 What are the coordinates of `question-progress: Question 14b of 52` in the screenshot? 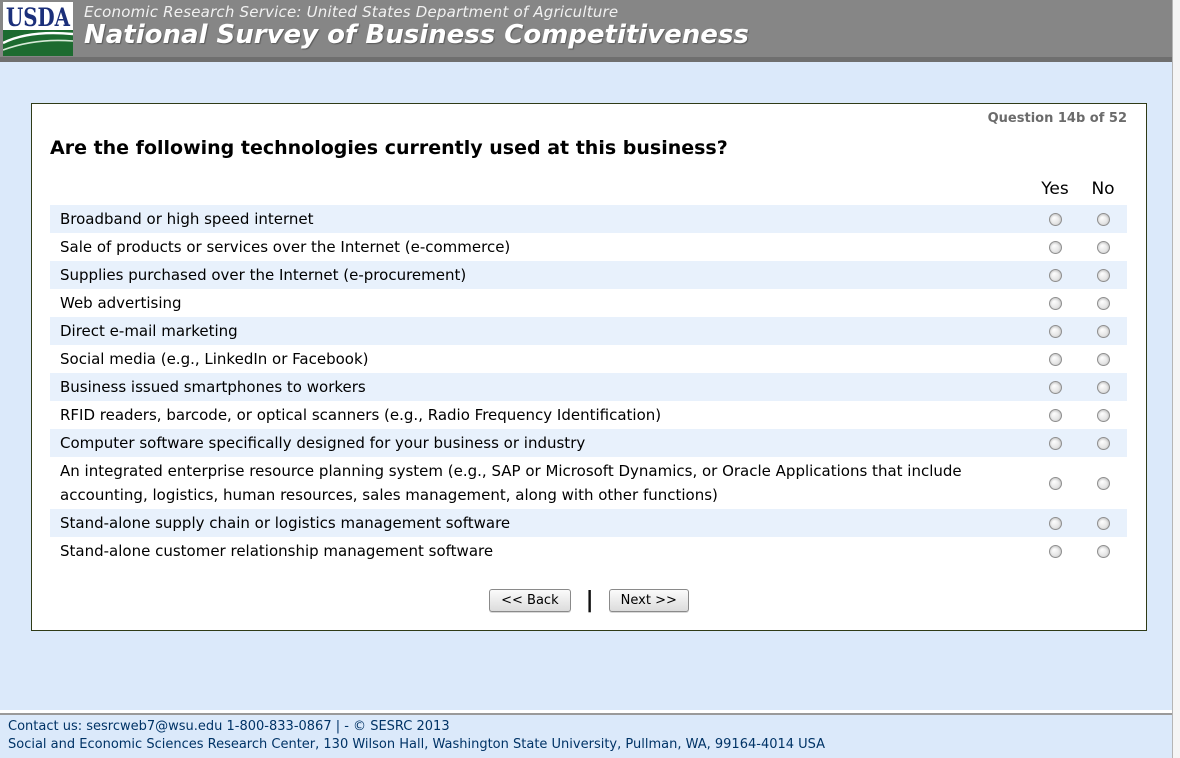 It's located at (1057, 118).